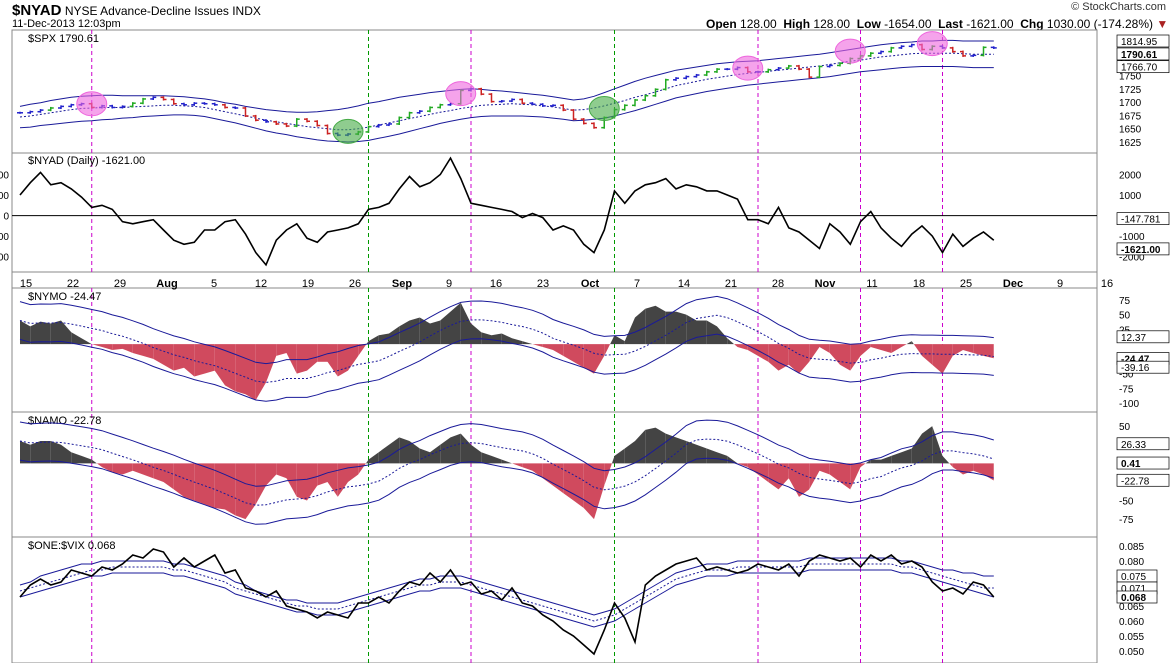 Image resolution: width=1172 pixels, height=663 pixels. What do you see at coordinates (684, 284) in the screenshot?
I see `x-tick-label: 14` at bounding box center [684, 284].